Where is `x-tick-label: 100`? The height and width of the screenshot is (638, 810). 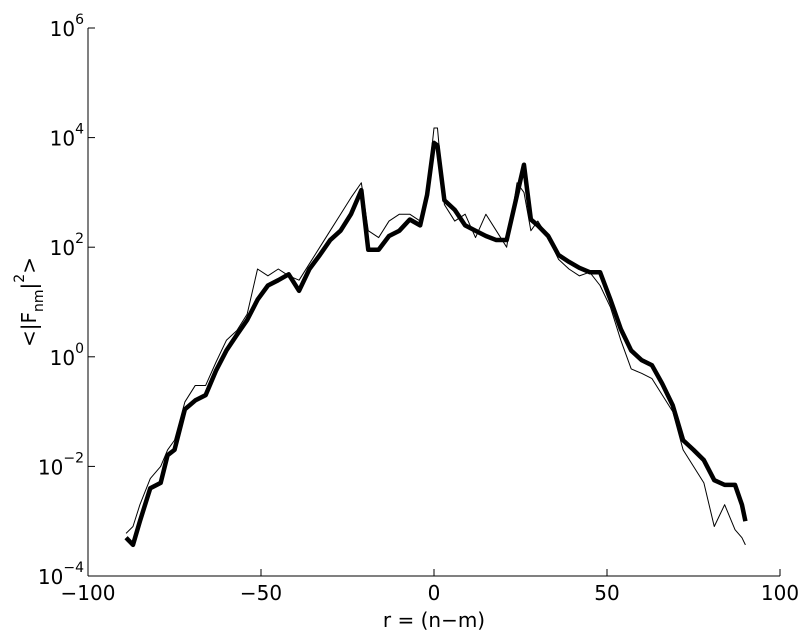 x-tick-label: 100 is located at coordinates (780, 593).